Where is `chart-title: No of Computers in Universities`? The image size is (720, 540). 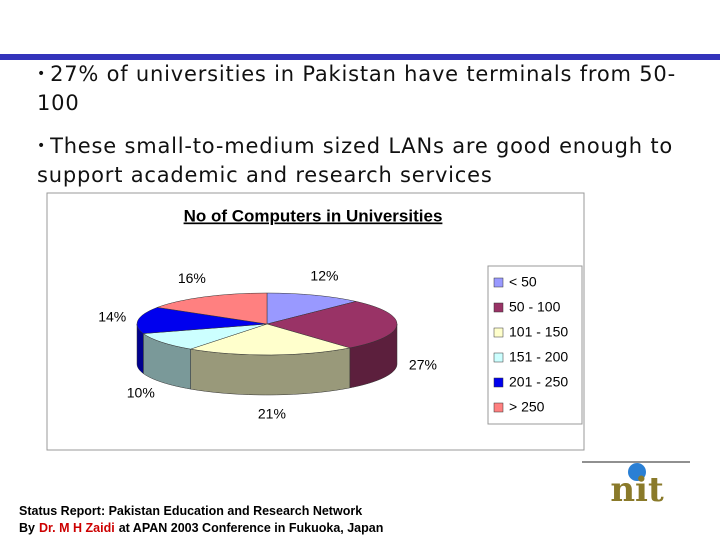 chart-title: No of Computers in Universities is located at coordinates (313, 215).